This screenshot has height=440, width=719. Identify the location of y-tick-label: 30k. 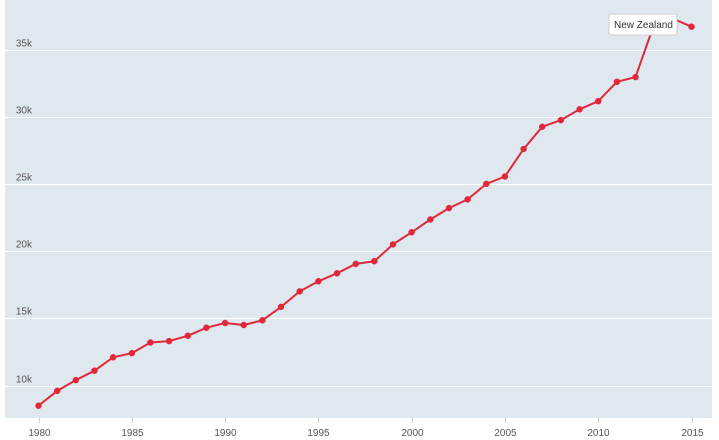
(24, 111).